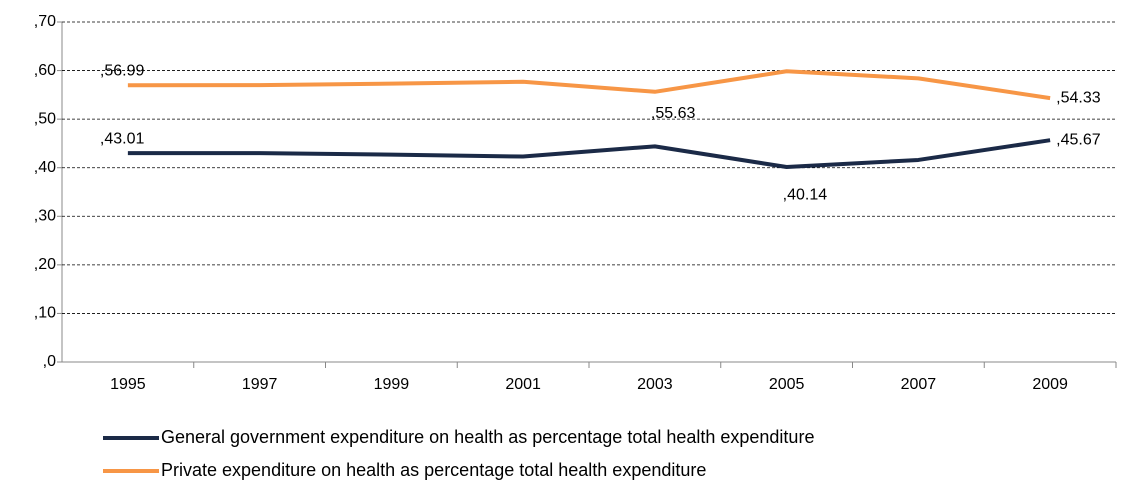  What do you see at coordinates (45, 21) in the screenshot?
I see `y-tick-label: ,70` at bounding box center [45, 21].